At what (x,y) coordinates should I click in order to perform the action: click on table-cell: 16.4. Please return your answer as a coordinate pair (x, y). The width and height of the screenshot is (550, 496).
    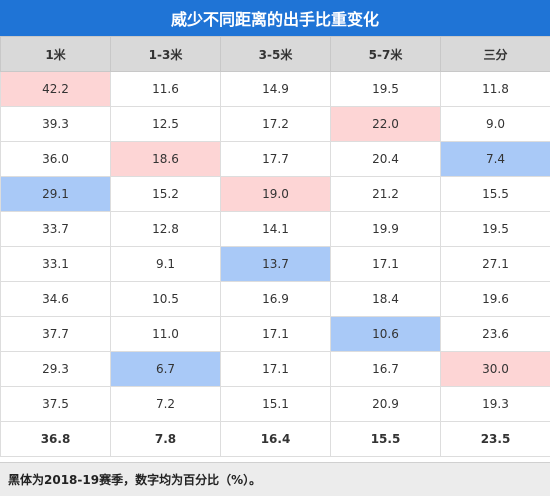
    Looking at the image, I should click on (275, 439).